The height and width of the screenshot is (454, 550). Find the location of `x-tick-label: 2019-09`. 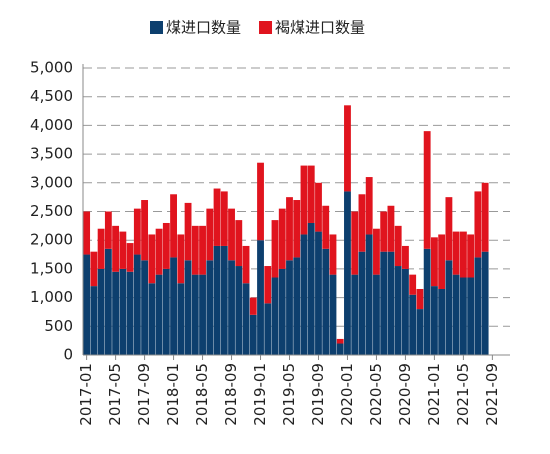

x-tick-label: 2019-09 is located at coordinates (318, 394).